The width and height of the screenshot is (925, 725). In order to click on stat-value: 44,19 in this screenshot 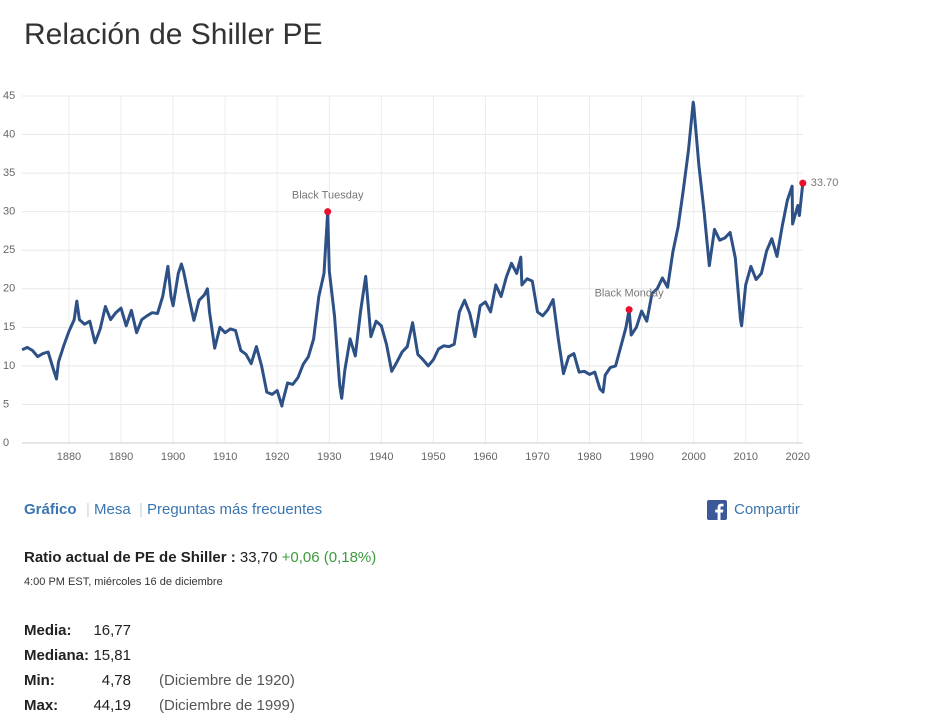, I will do `click(112, 705)`.